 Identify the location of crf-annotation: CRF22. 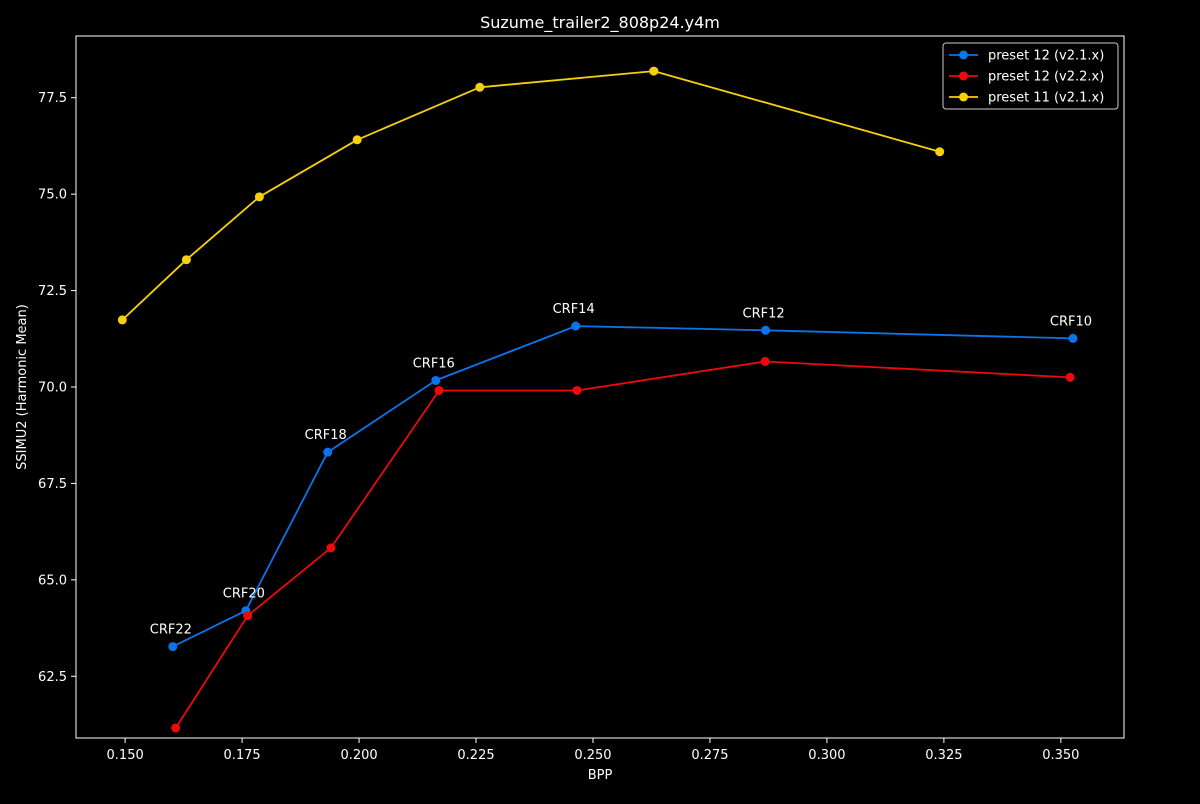
(171, 630).